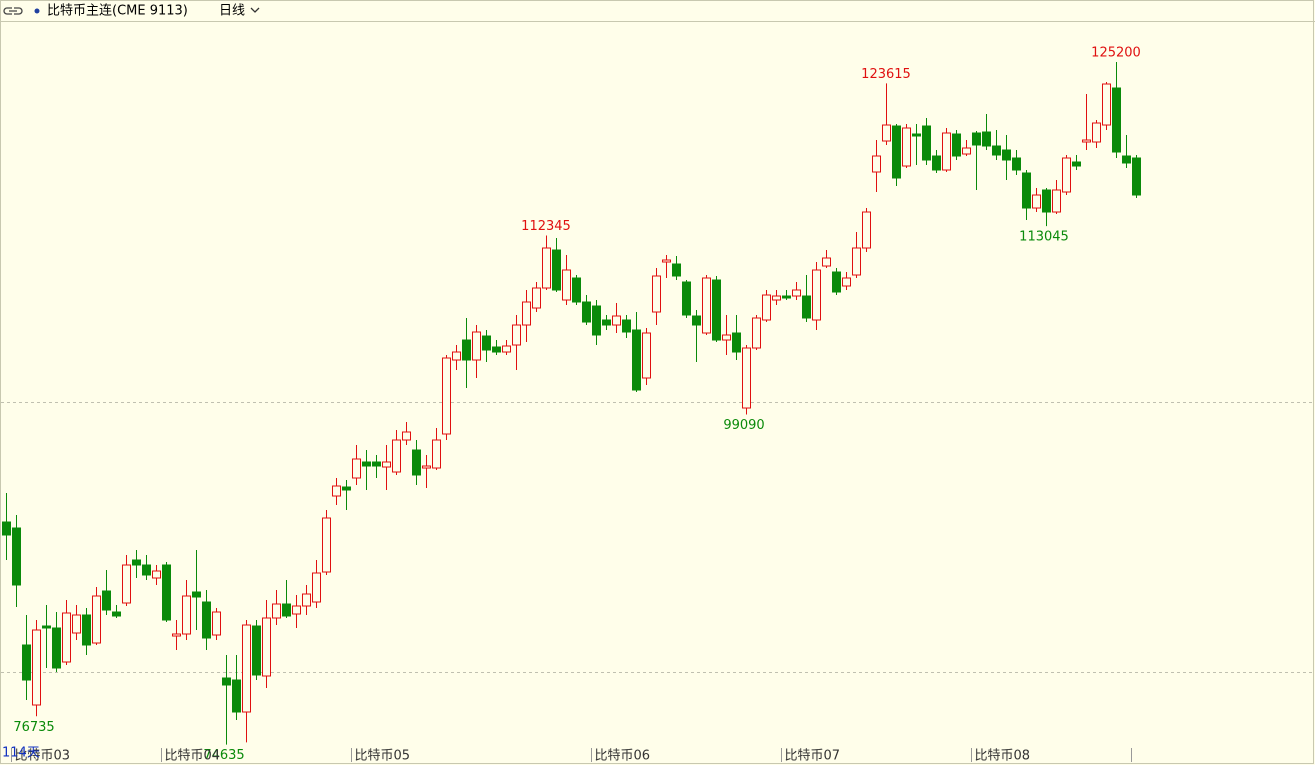  Describe the element at coordinates (743, 425) in the screenshot. I see `low-label: 99090` at that location.